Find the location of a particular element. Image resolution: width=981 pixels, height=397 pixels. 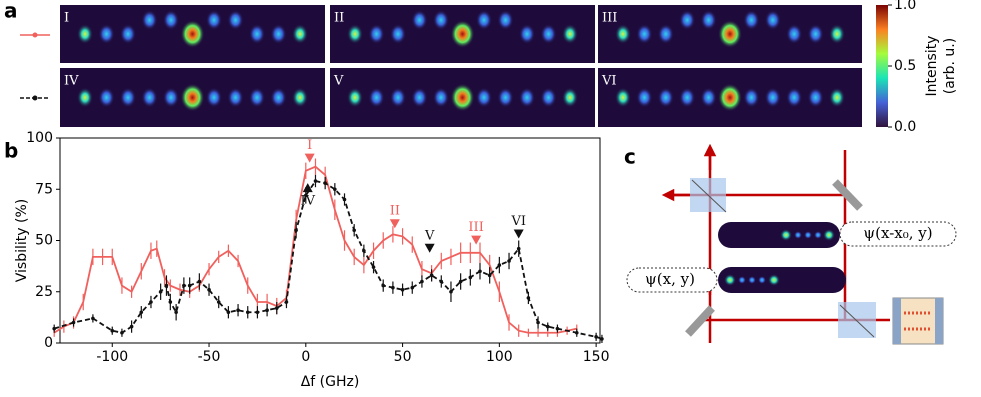

x-tick-label: 150 is located at coordinates (596, 357).